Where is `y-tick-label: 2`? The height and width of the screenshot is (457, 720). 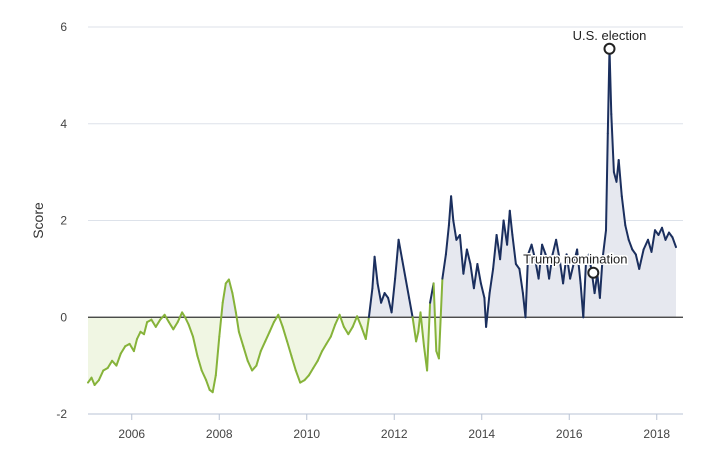
y-tick-label: 2 is located at coordinates (63, 221).